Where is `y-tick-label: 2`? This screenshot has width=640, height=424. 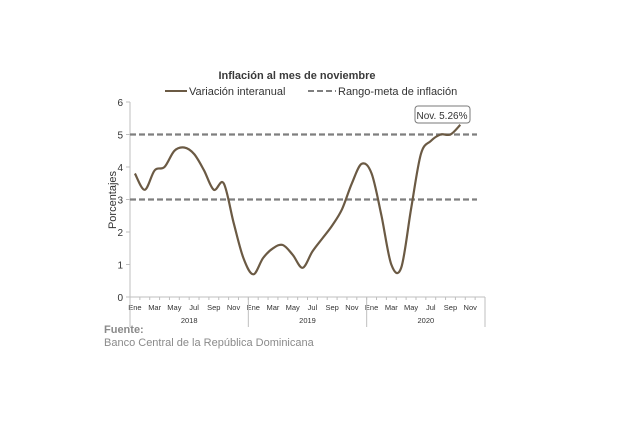
y-tick-label: 2 is located at coordinates (120, 233).